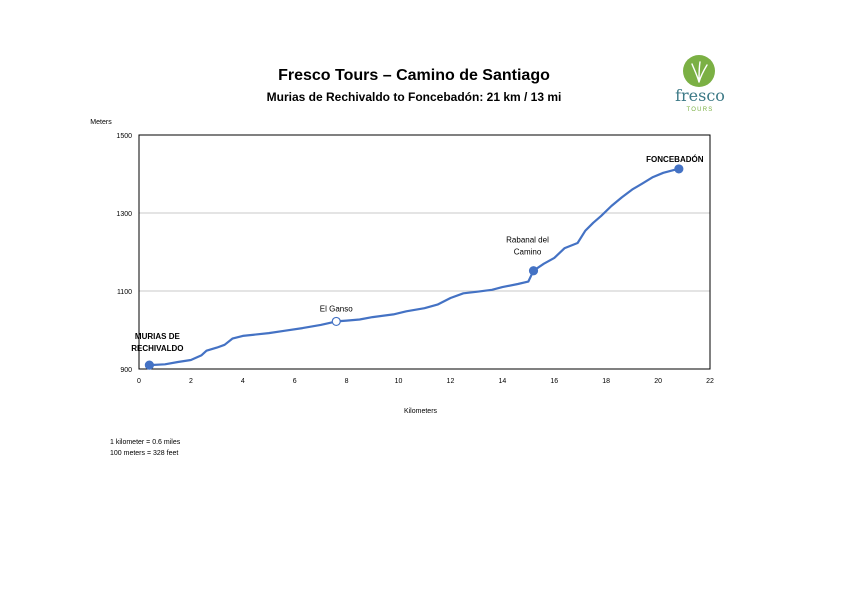 The height and width of the screenshot is (595, 841). Describe the element at coordinates (528, 252) in the screenshot. I see `waypoint-label: Camino` at that location.